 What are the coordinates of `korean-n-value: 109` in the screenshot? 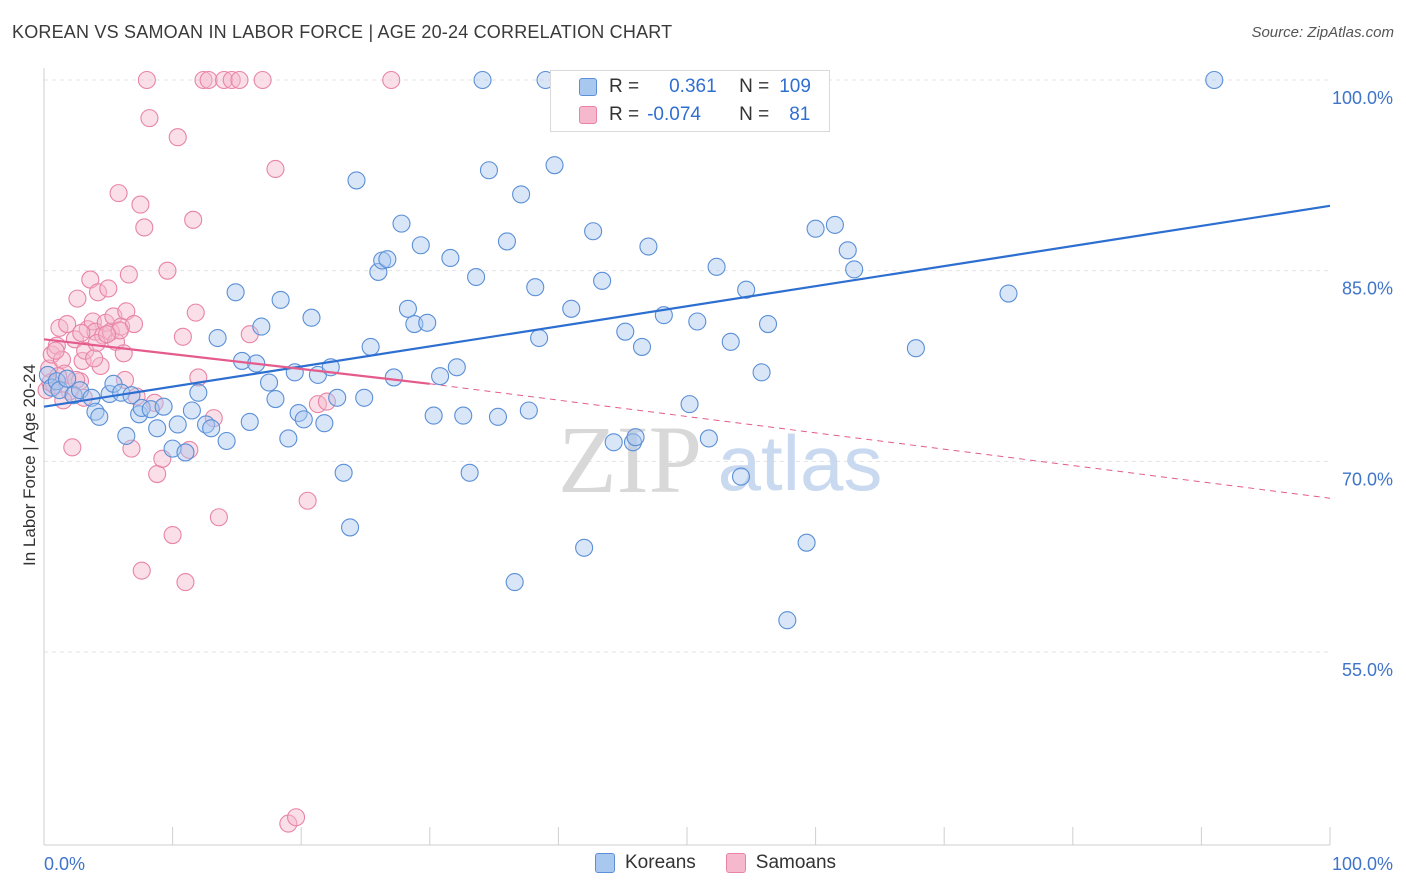 It's located at (795, 86).